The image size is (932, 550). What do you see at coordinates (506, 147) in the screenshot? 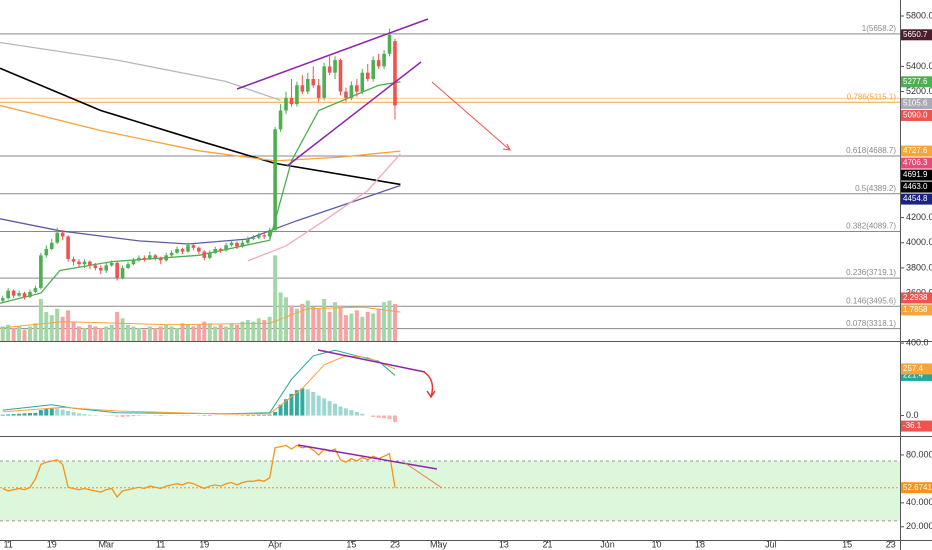
I see `arrow-head` at bounding box center [506, 147].